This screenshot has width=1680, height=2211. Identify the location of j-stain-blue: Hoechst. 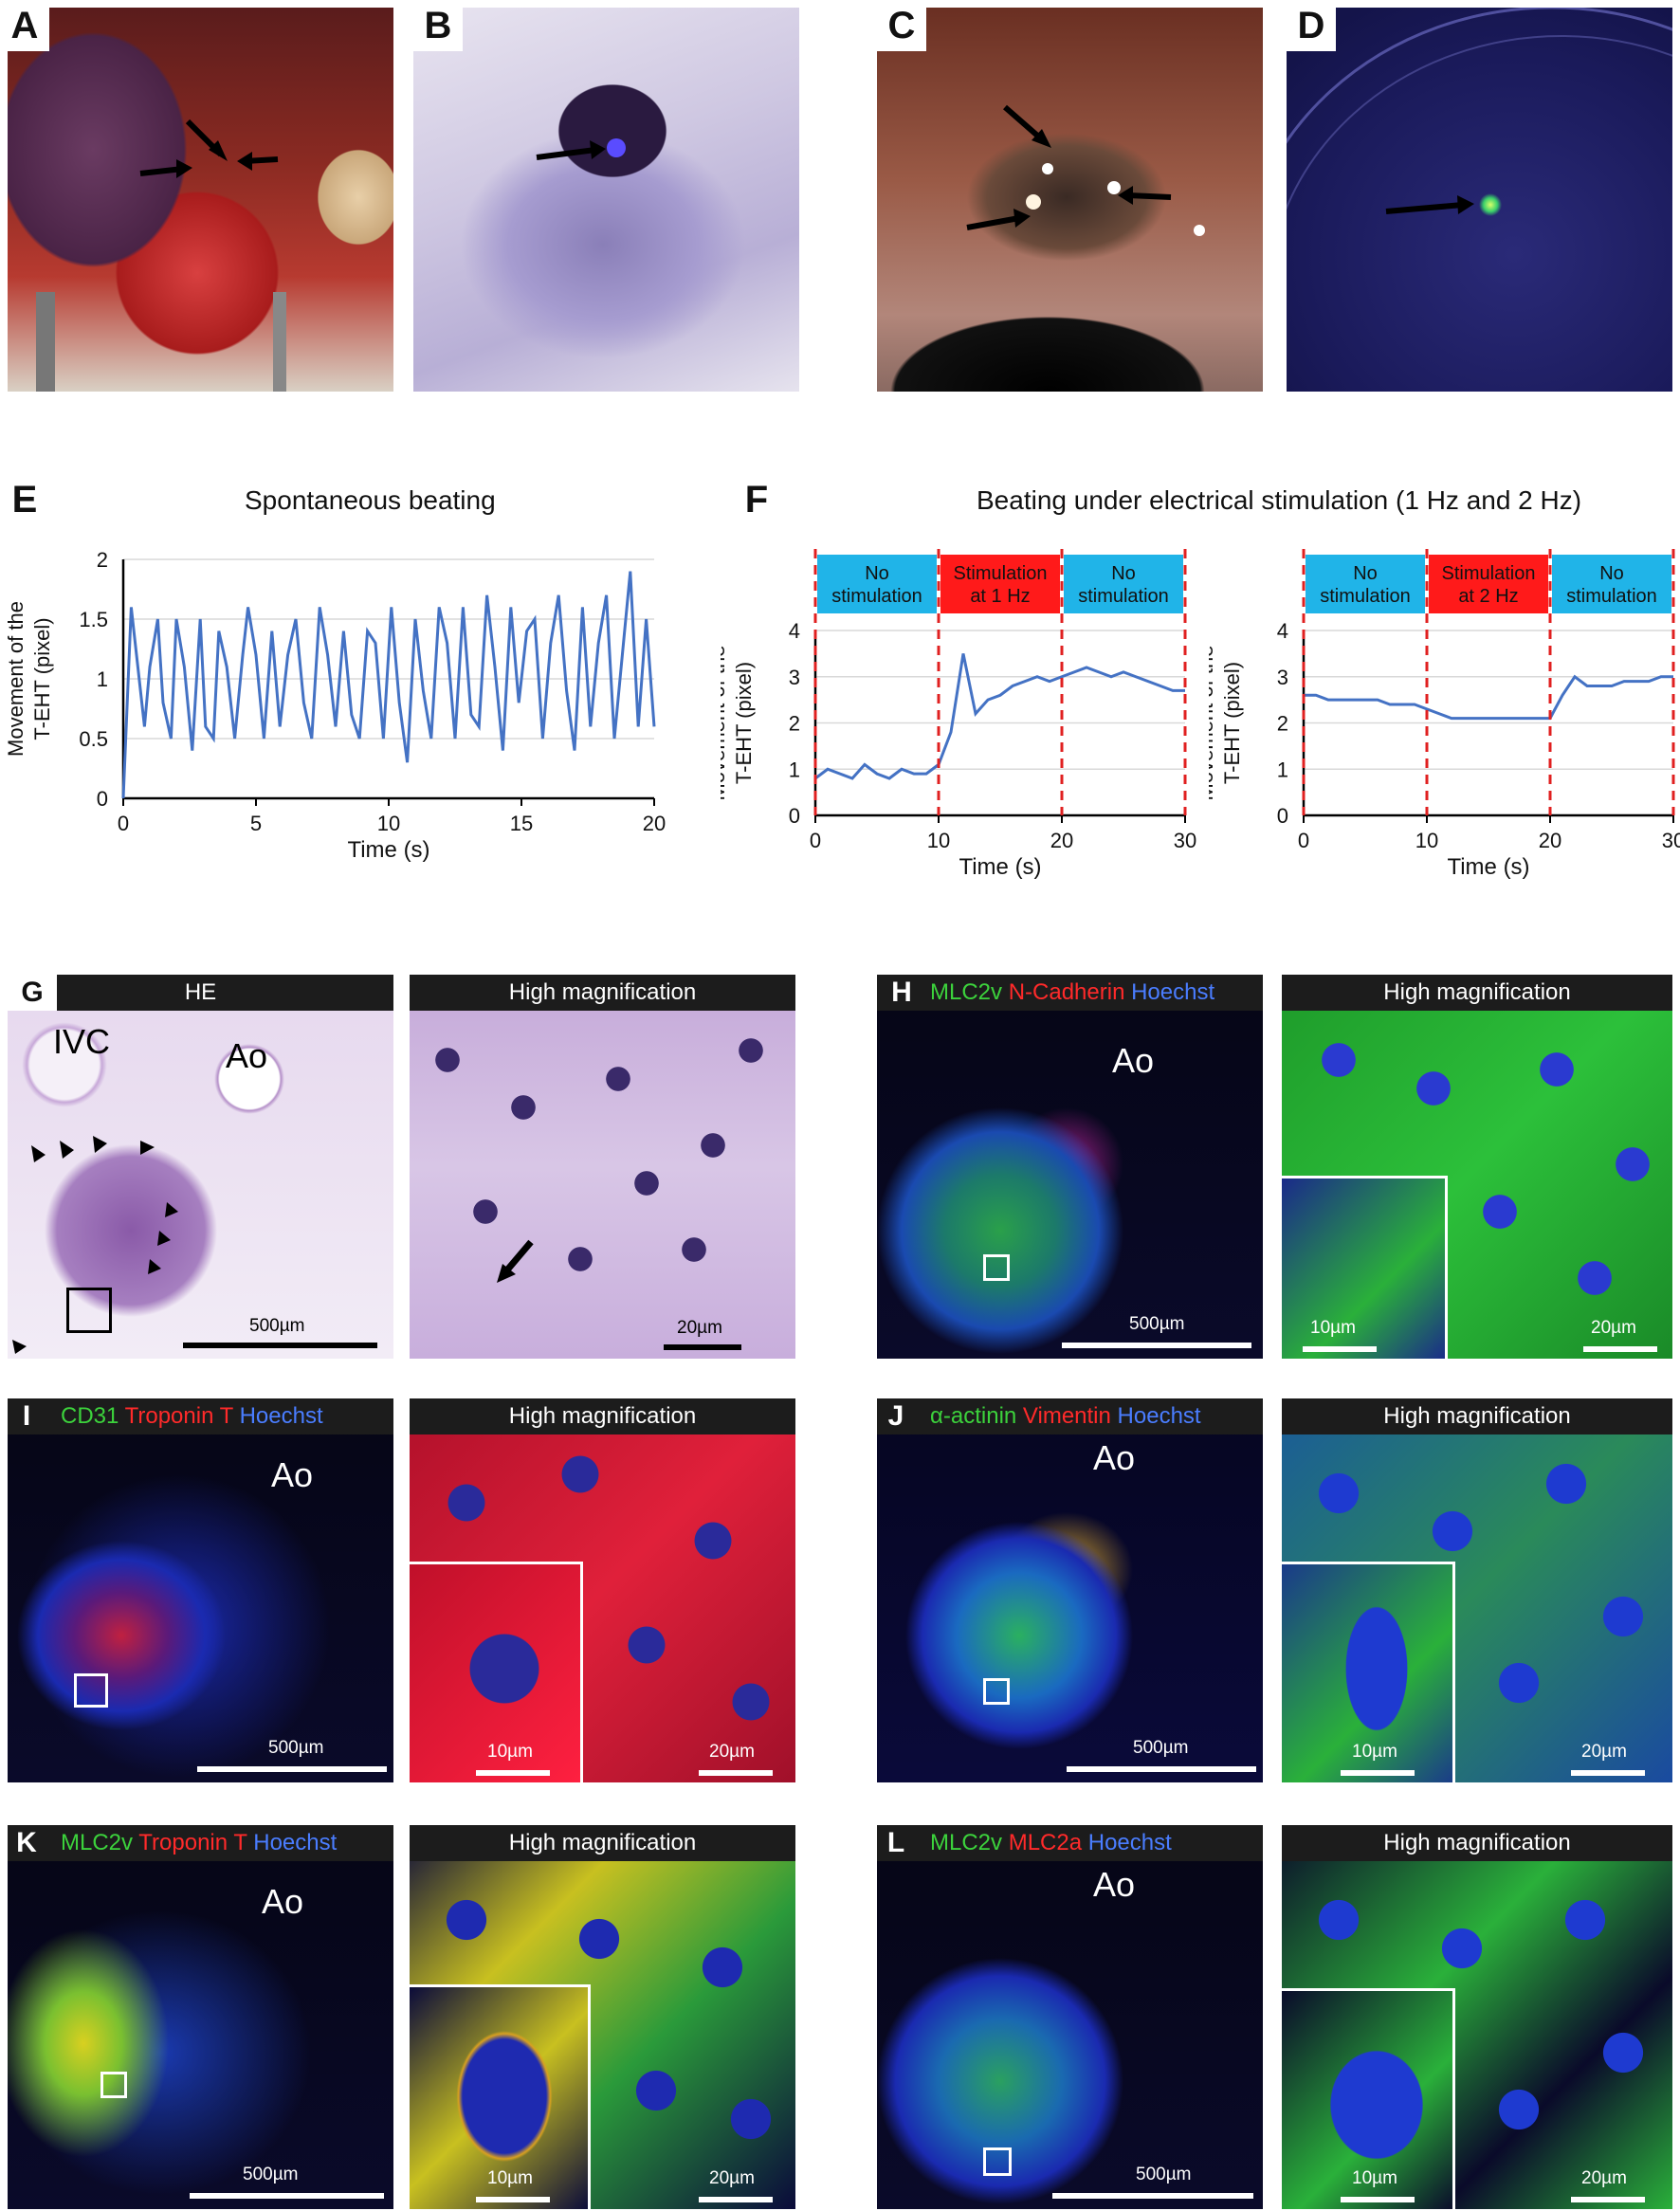
(1159, 1416).